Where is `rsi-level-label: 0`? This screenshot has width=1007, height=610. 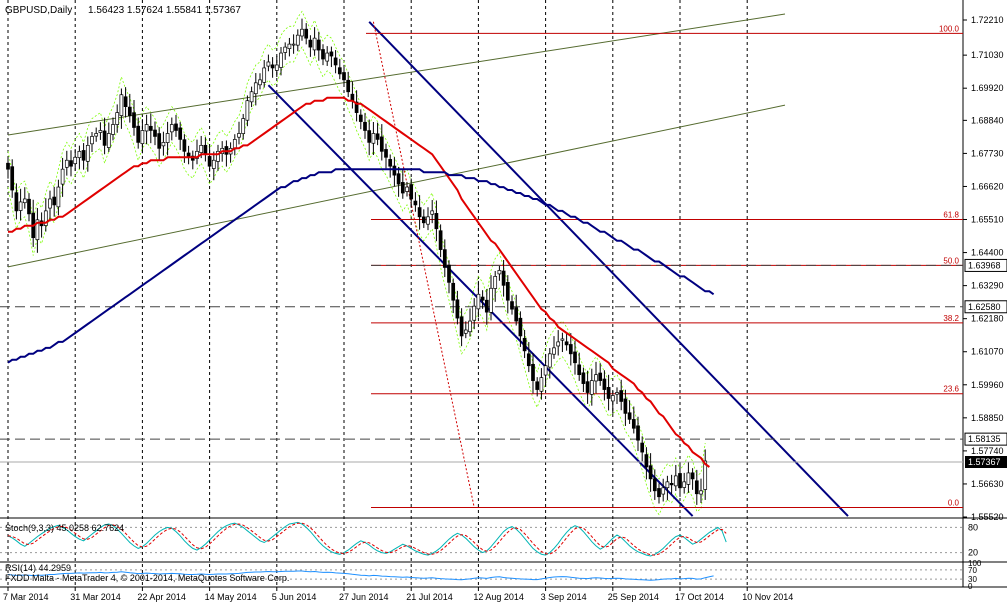 rsi-level-label: 0 is located at coordinates (970, 586).